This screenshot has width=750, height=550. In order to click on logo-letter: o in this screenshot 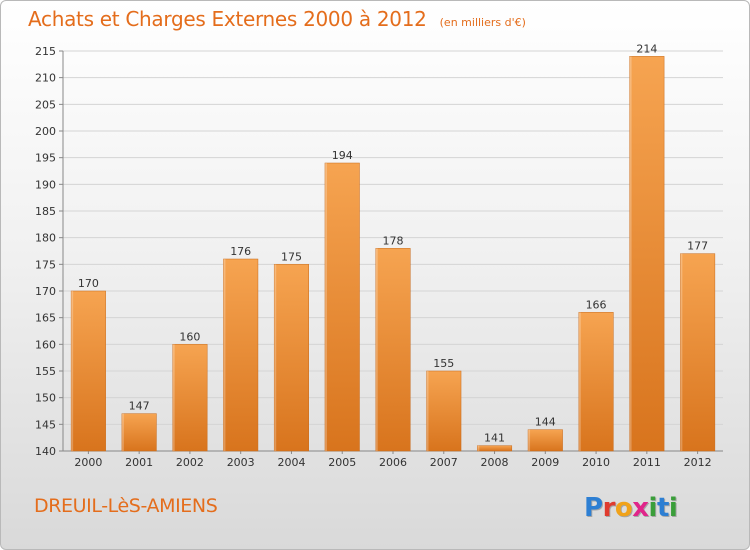, I will do `click(623, 508)`.